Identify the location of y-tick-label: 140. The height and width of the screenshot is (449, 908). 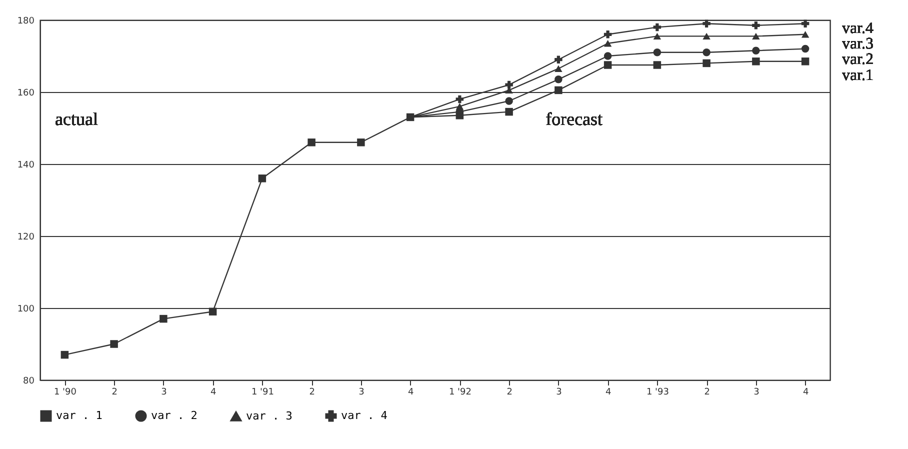
(26, 165).